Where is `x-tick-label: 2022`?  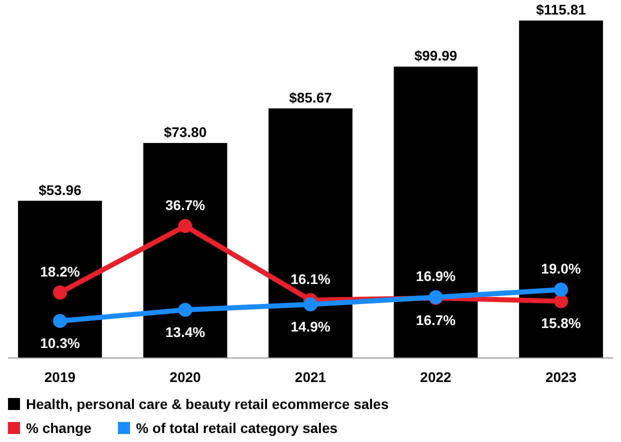 x-tick-label: 2022 is located at coordinates (436, 377).